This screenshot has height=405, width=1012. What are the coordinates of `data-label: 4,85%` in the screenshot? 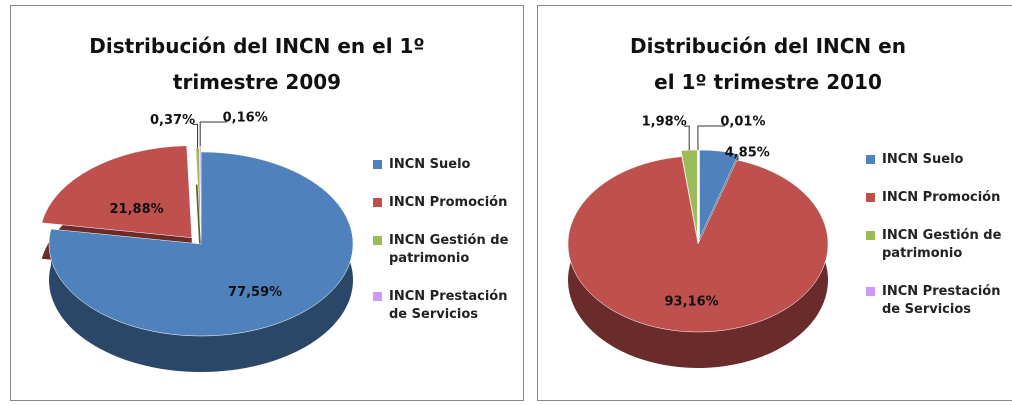 It's located at (747, 153).